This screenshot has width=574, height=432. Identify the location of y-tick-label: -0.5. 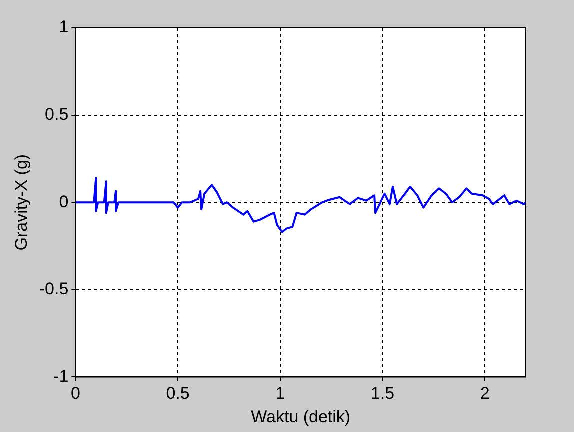
(54, 289).